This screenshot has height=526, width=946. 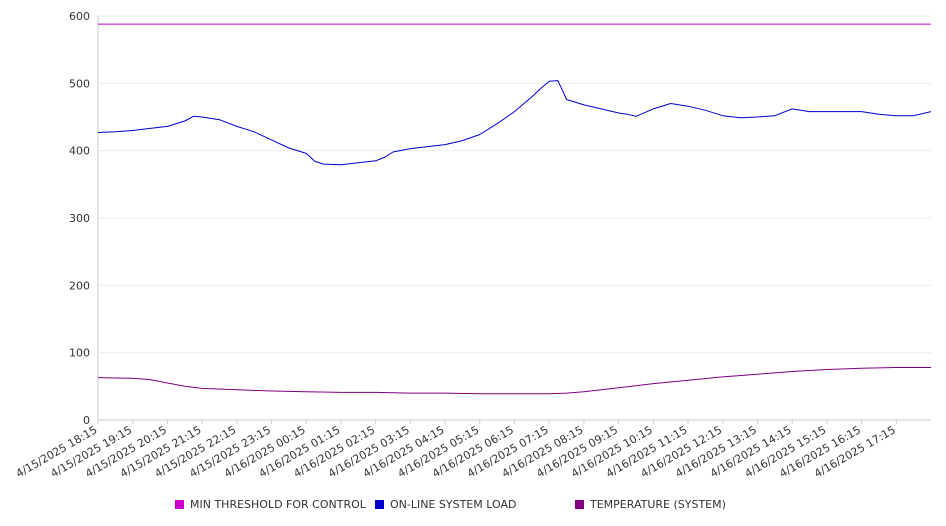 I want to click on y-tick-label: 600, so click(x=79, y=16).